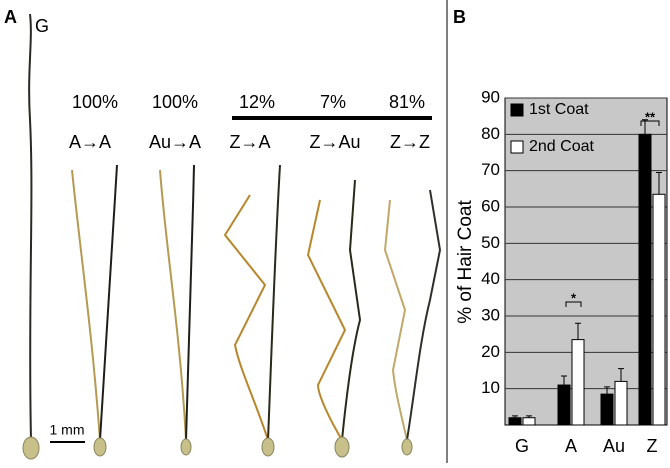  I want to click on legend-label: 2nd Coat, so click(561, 146).